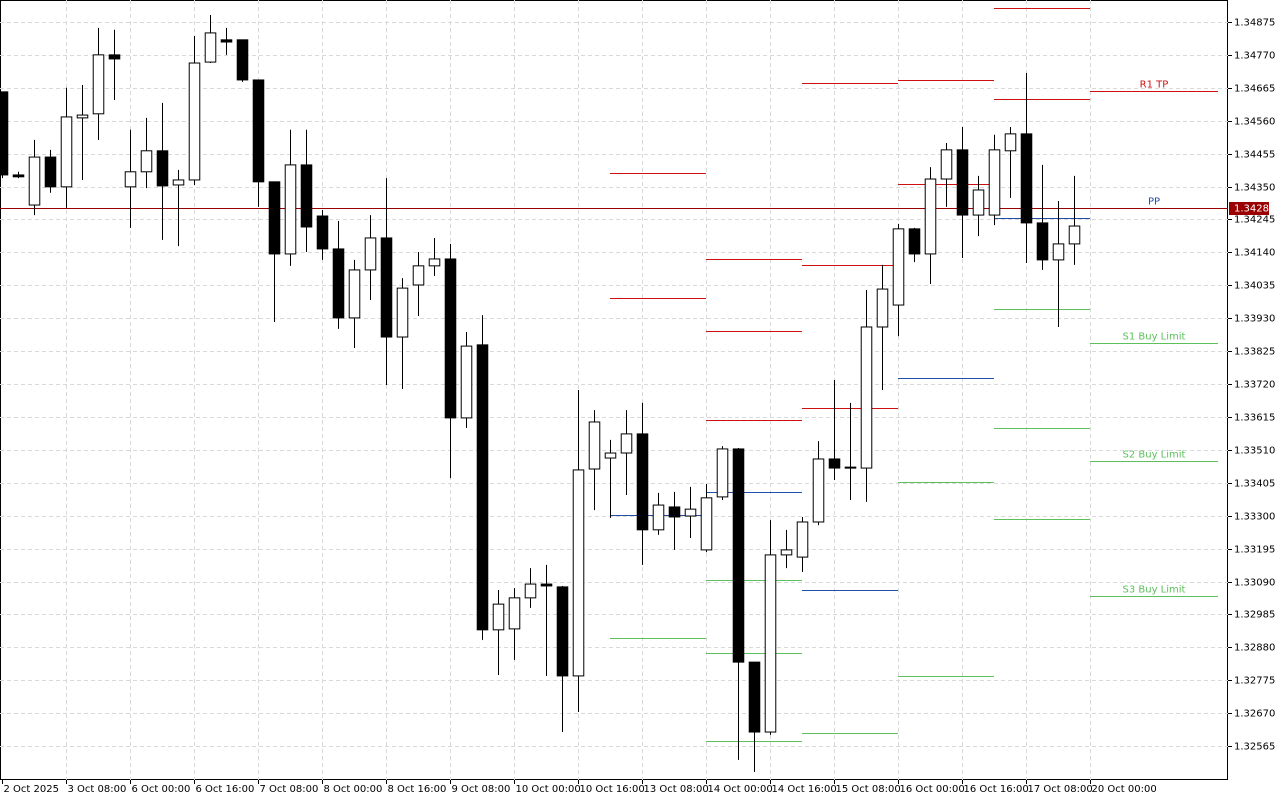  I want to click on x-tick-label: 13 Oct 08:00, so click(676, 789).